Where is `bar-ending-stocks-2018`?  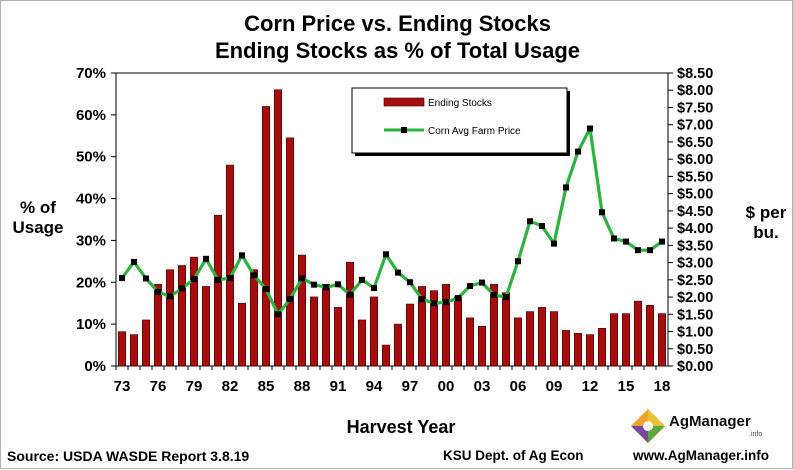 bar-ending-stocks-2018 is located at coordinates (662, 340).